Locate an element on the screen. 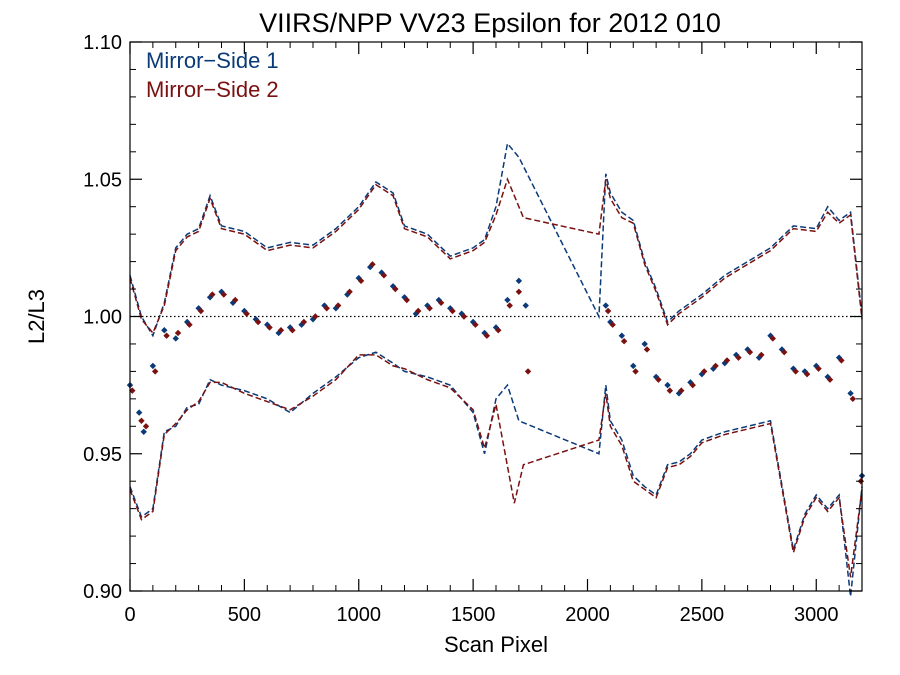 This screenshot has width=900, height=675. x-tick-label: 3000 is located at coordinates (816, 615).